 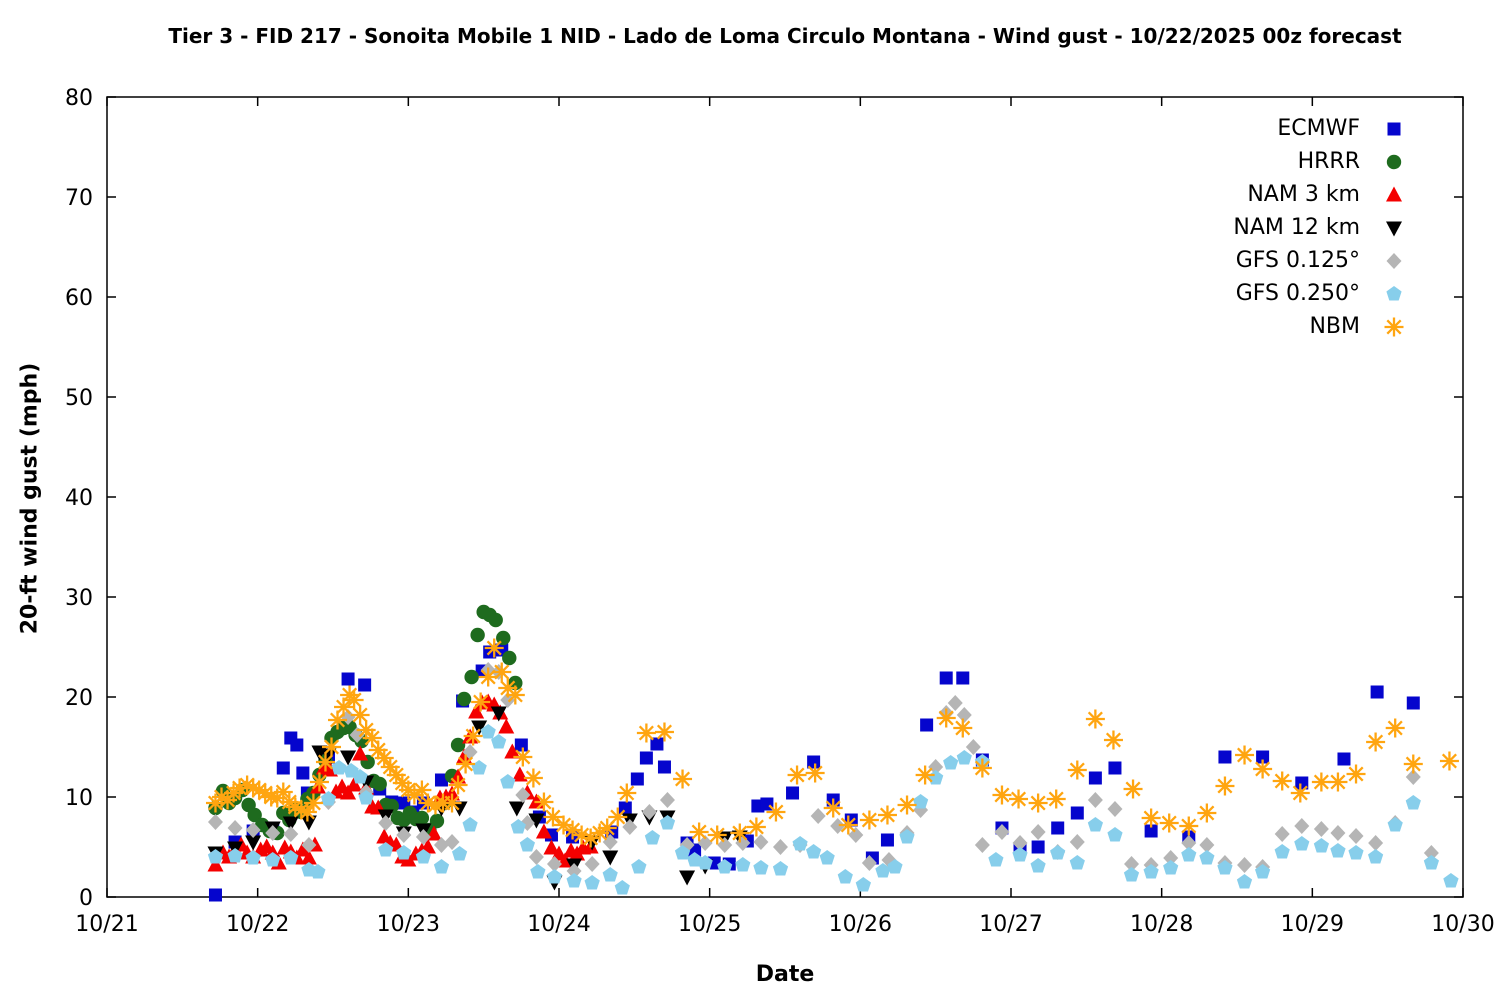 I want to click on x-tick-label: 10/30, so click(x=1462, y=924).